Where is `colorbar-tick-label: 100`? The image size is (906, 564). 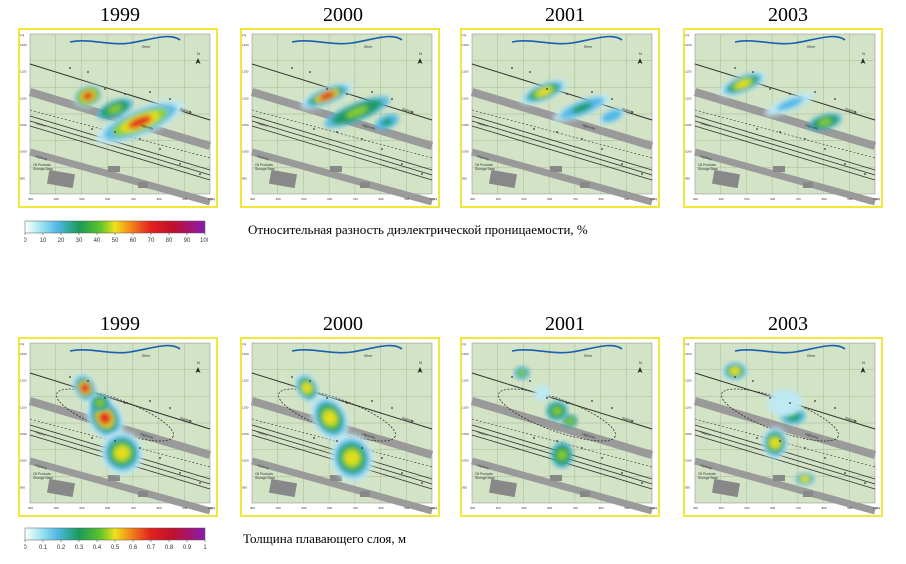 colorbar-tick-label: 100 is located at coordinates (204, 241).